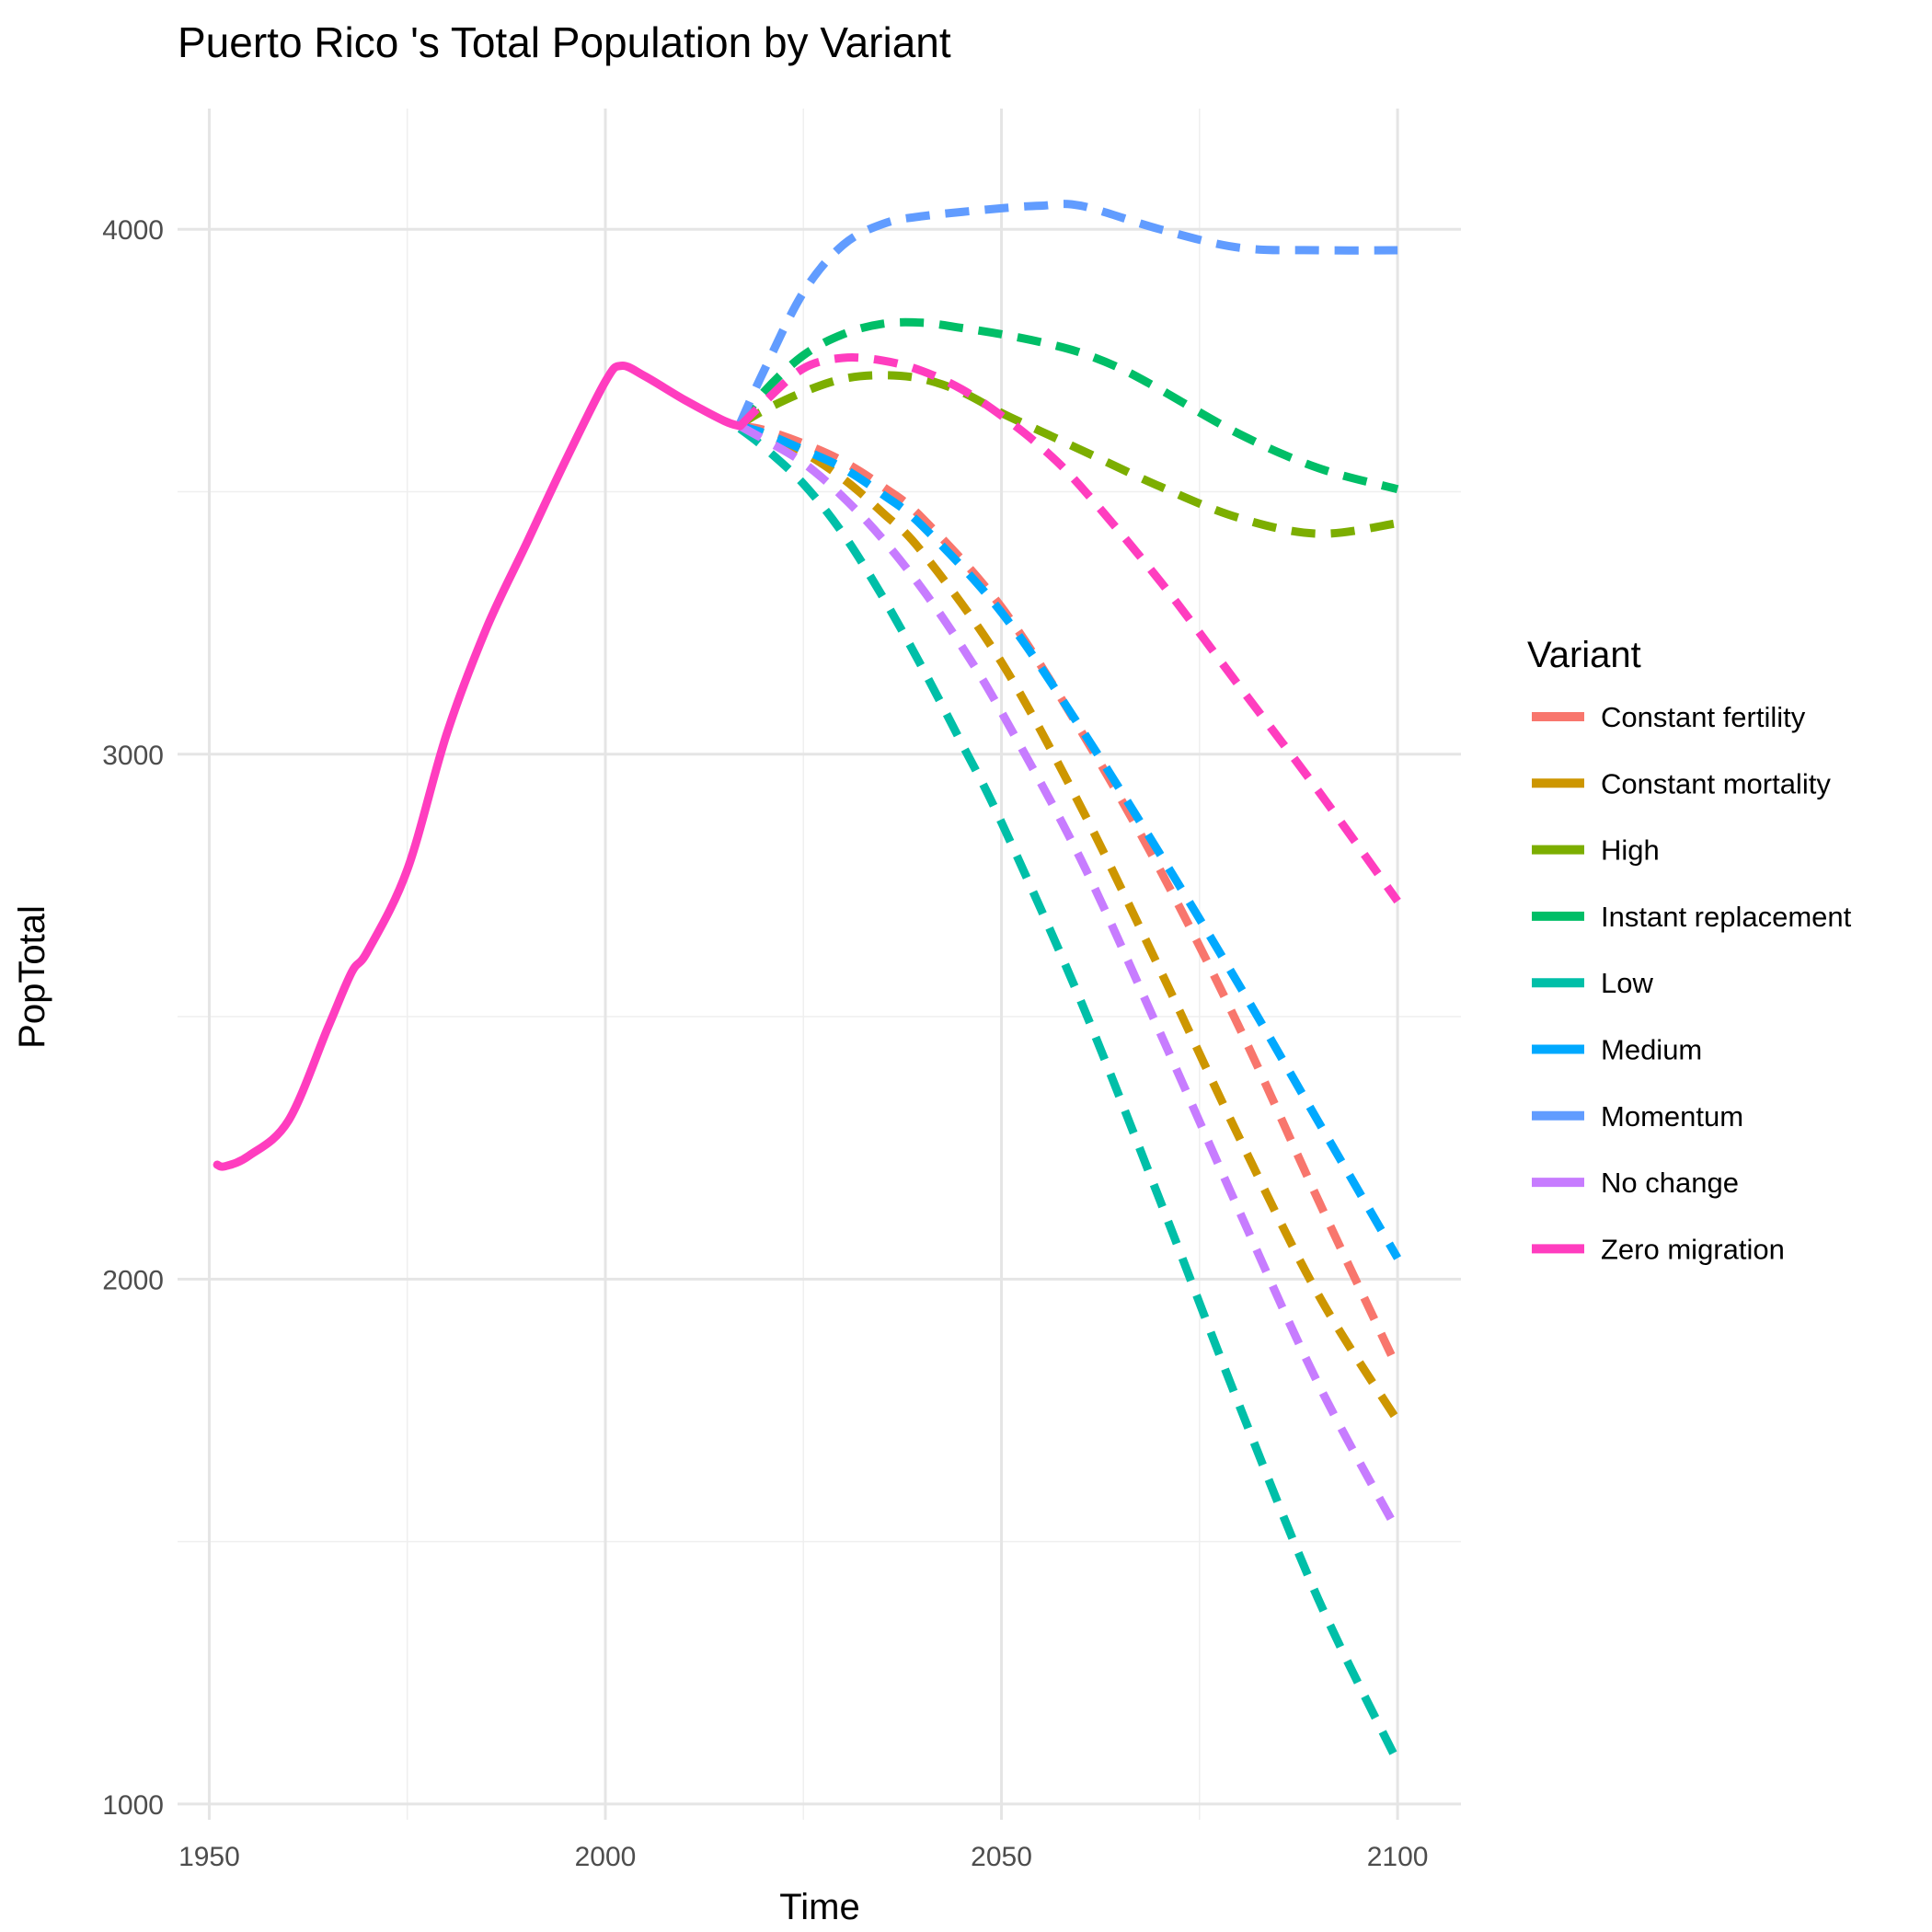 The height and width of the screenshot is (1932, 1932). Describe the element at coordinates (1693, 1249) in the screenshot. I see `legend-label: Zero migration` at that location.